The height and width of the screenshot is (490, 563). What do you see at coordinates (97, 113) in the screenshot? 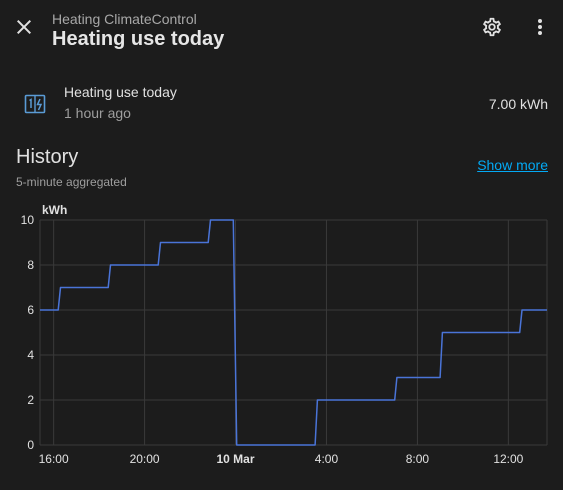
I see `entity-last-changed: 1 hour ago` at bounding box center [97, 113].